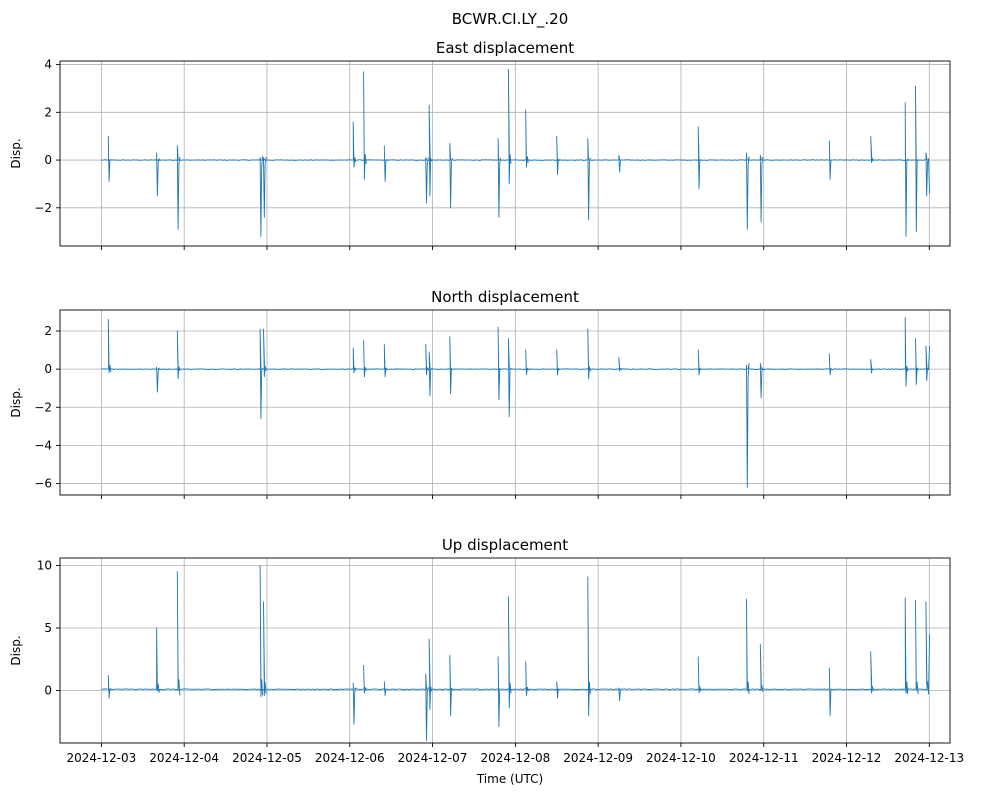  Describe the element at coordinates (515, 758) in the screenshot. I see `x-tick-label: 2024-12-08` at that location.